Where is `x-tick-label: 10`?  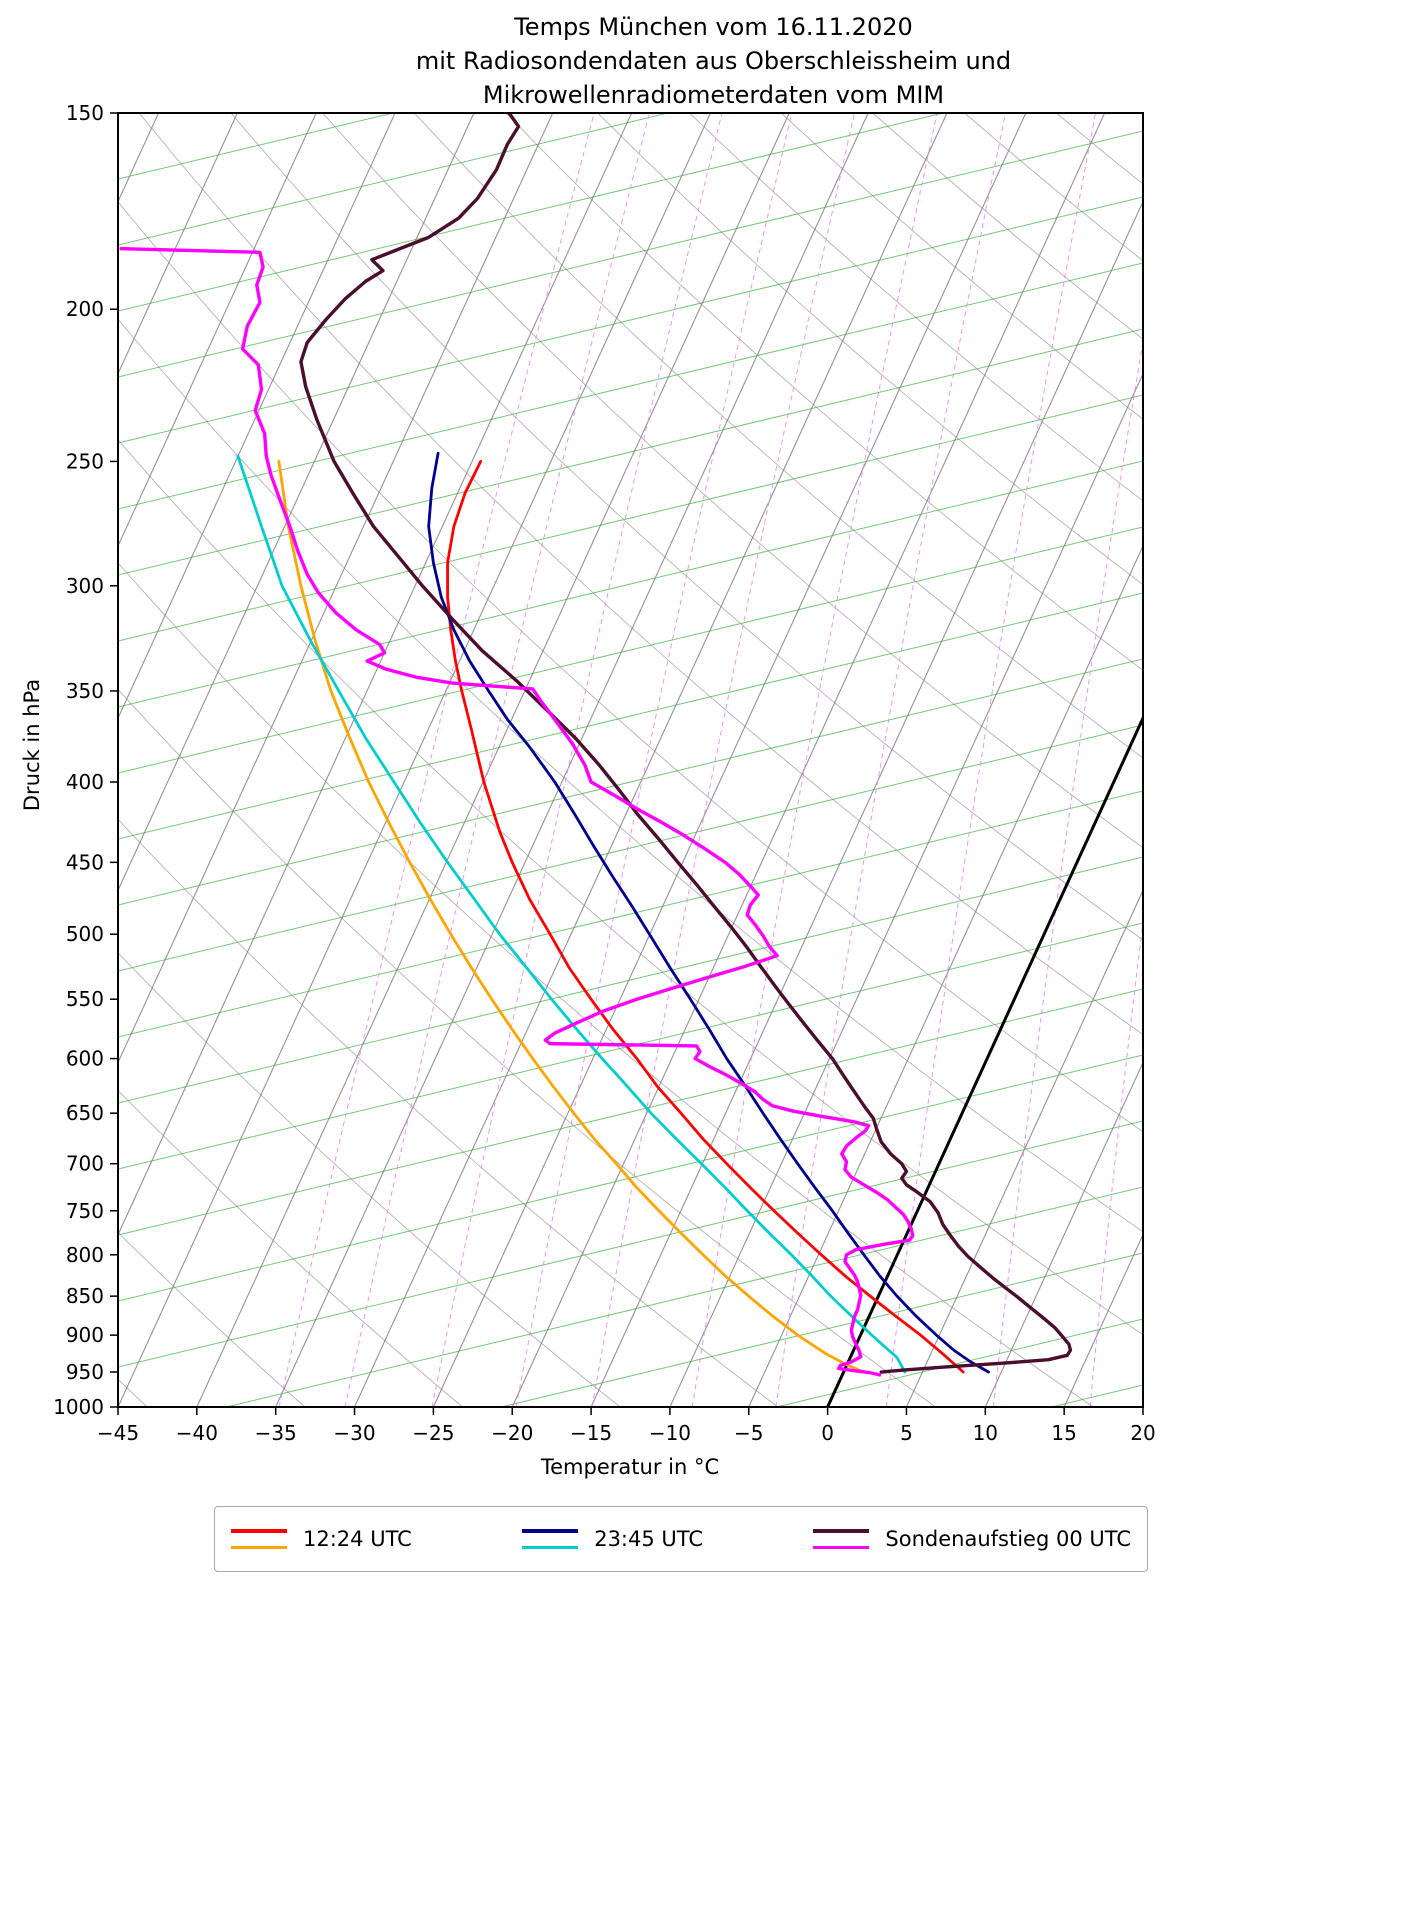
x-tick-label: 10 is located at coordinates (985, 1433).